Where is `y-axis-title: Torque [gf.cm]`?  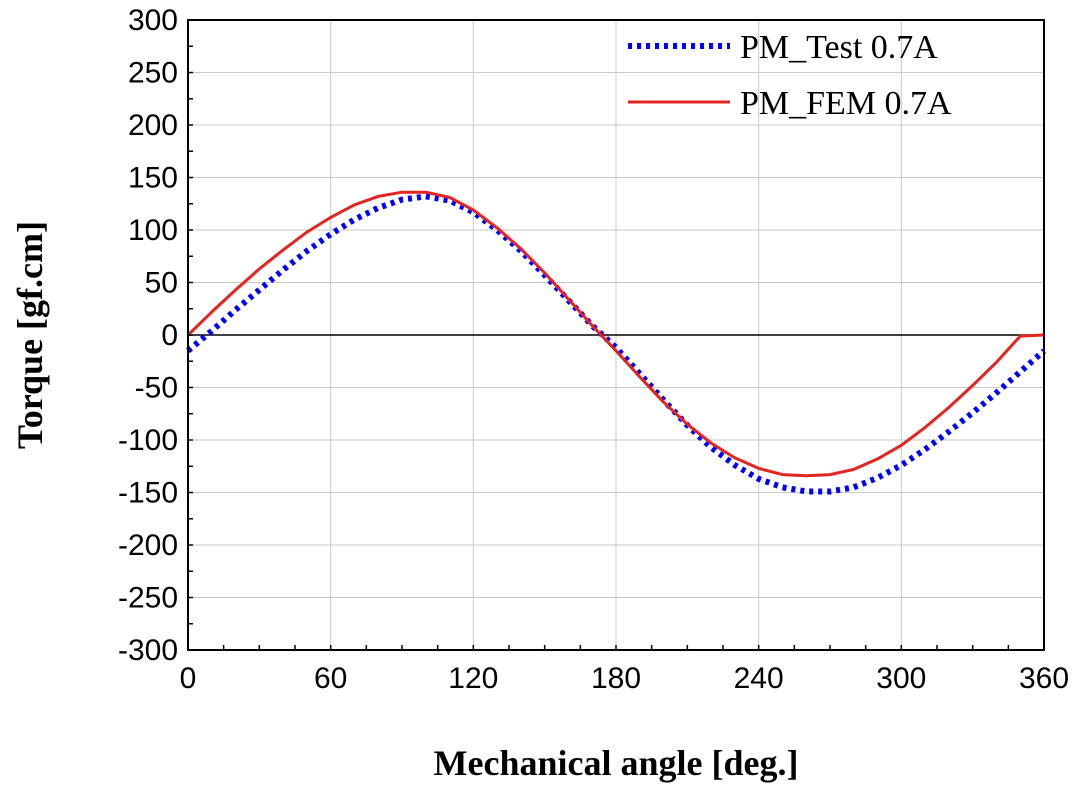
y-axis-title: Torque [gf.cm] is located at coordinates (30, 335).